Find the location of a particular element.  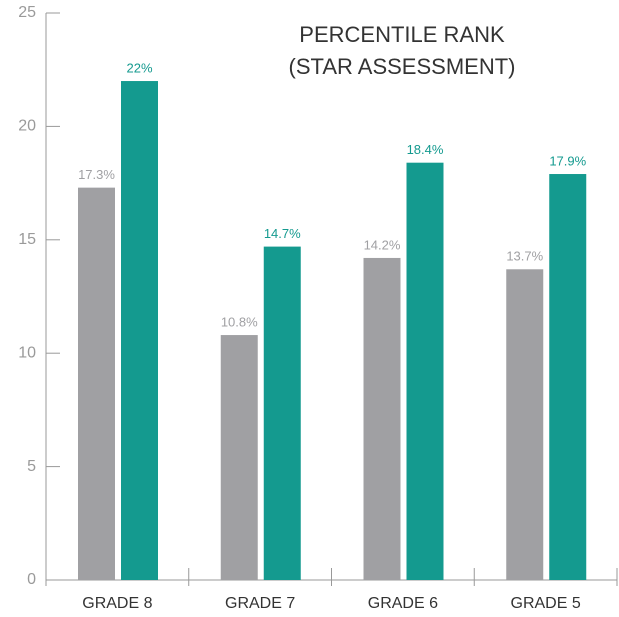

y-tick-label: 10 is located at coordinates (27, 352).